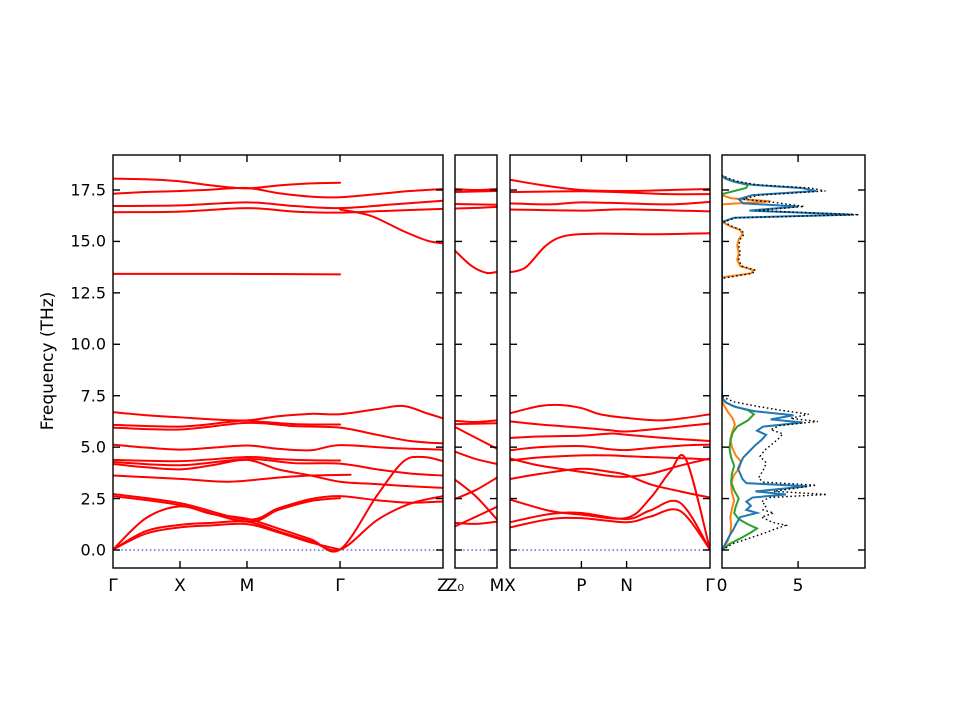 This screenshot has height=720, width=960. I want to click on x-tick-label: 0, so click(722, 586).